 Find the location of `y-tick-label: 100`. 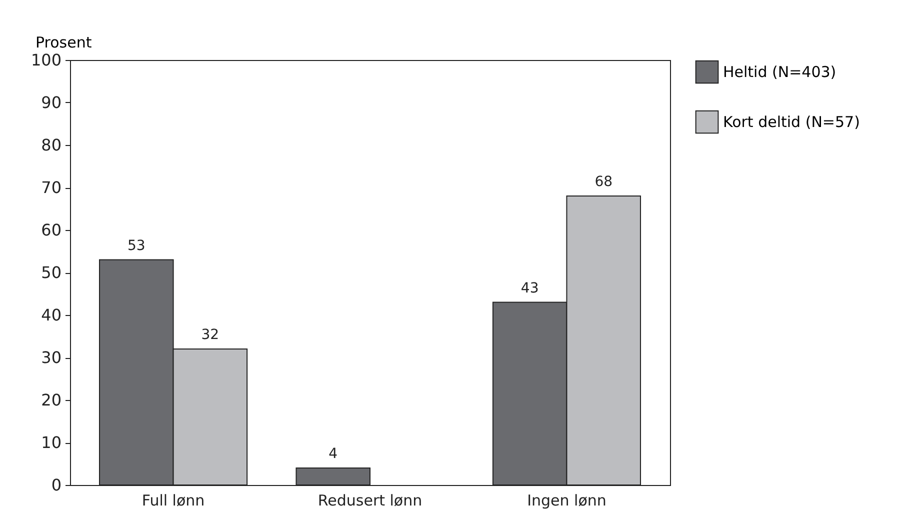

y-tick-label: 100 is located at coordinates (46, 60).